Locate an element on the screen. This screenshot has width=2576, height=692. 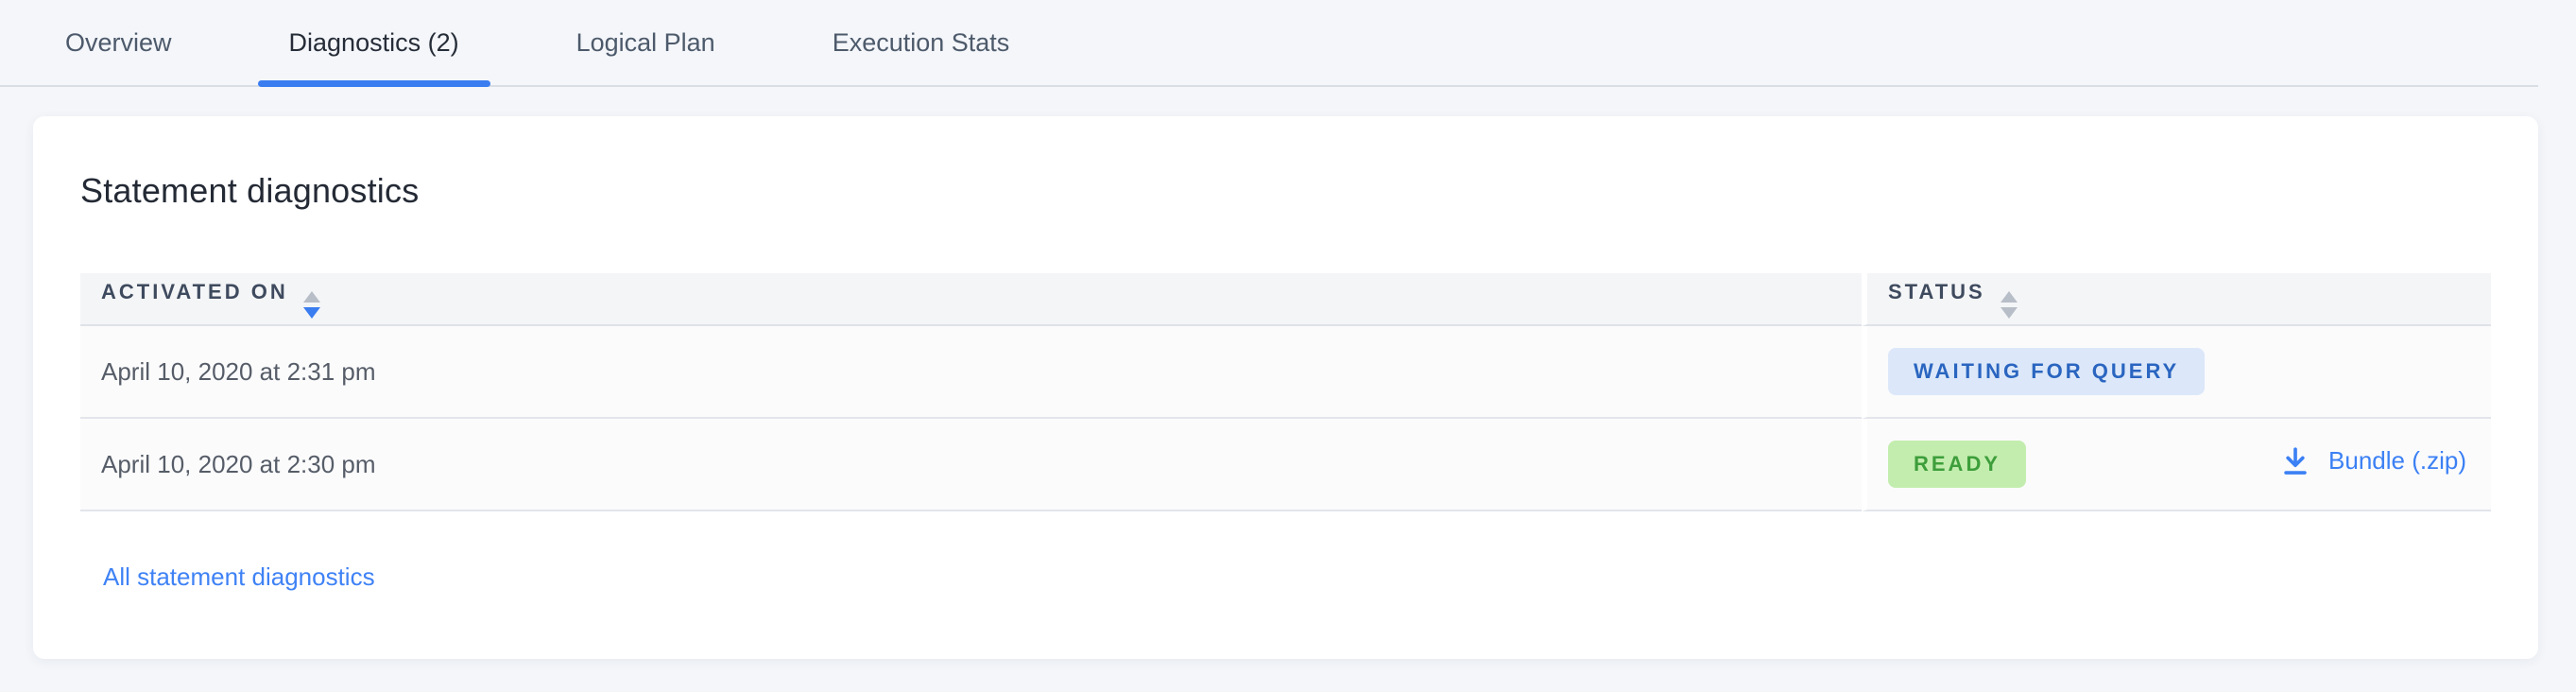
tab-overview: Overview is located at coordinates (118, 43).